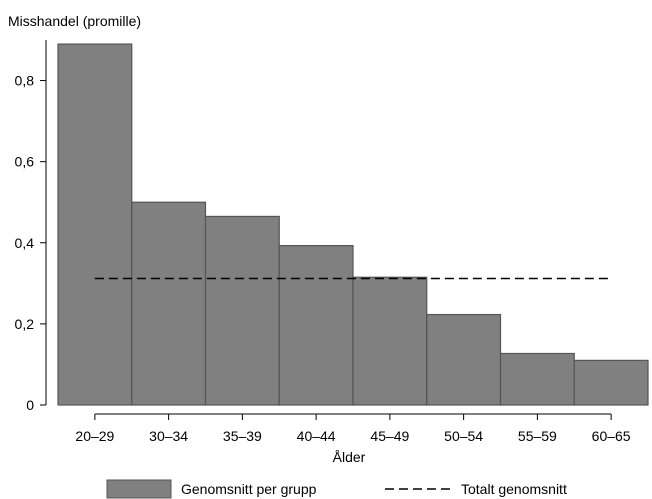 The image size is (652, 499). Describe the element at coordinates (25, 162) in the screenshot. I see `y-tick-label: 0,6` at that location.